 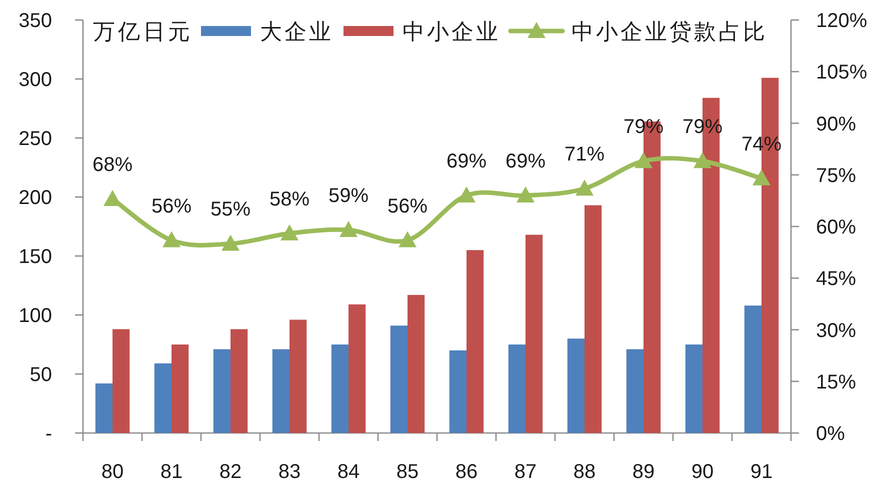 What do you see at coordinates (35, 139) in the screenshot?
I see `y-tick-label: 250` at bounding box center [35, 139].